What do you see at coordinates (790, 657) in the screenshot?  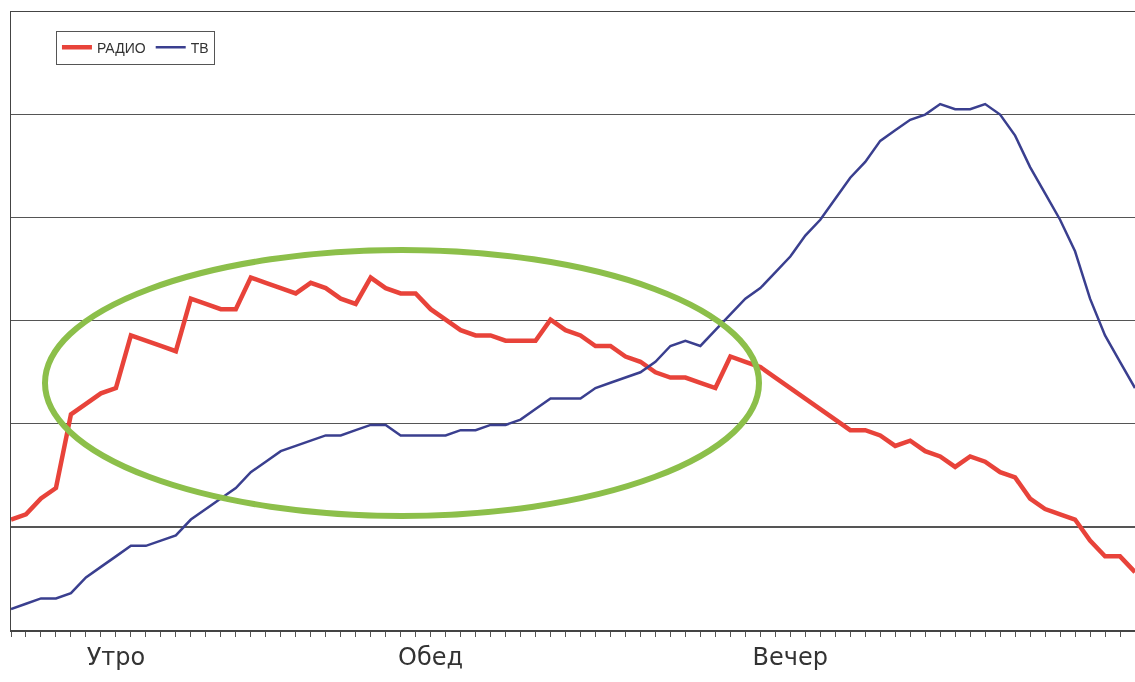 I see `x-tick-label: Вечер` at bounding box center [790, 657].